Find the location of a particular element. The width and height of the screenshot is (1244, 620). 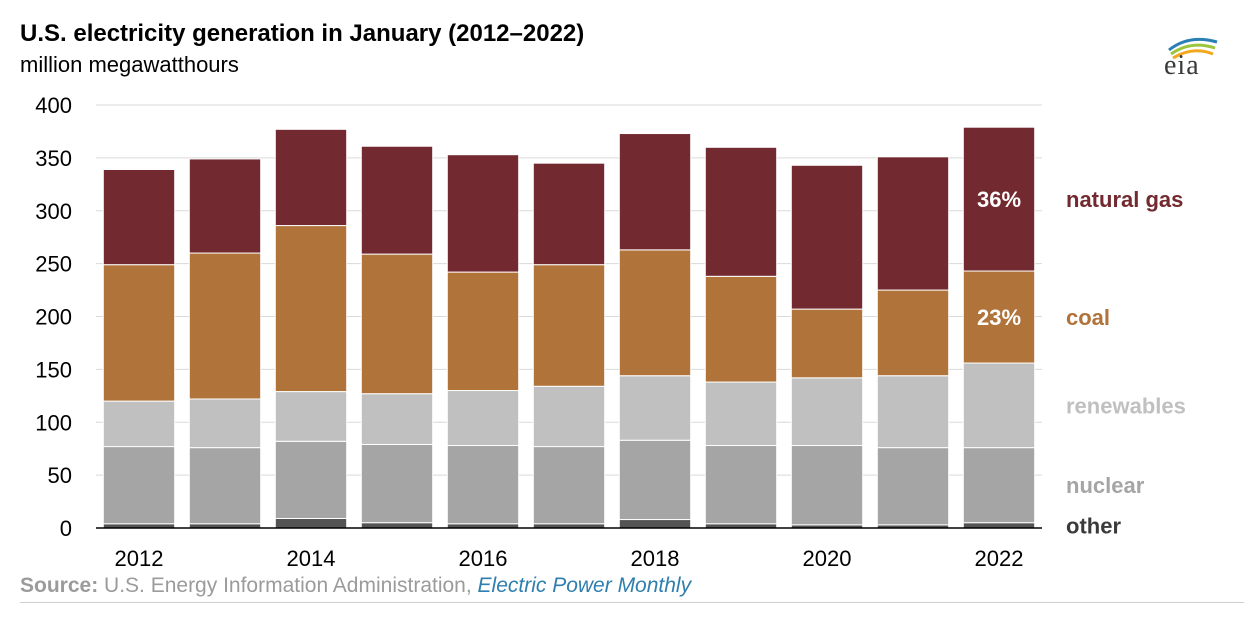

x-tick-label-2012: 2012 is located at coordinates (139, 558).